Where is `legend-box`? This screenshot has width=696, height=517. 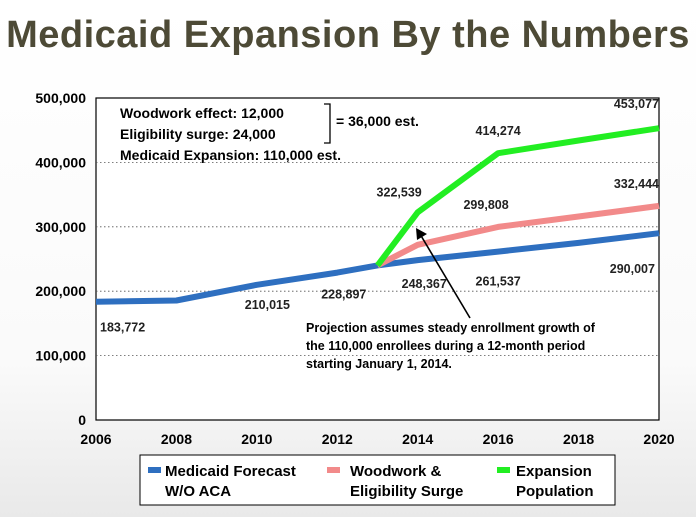 legend-box is located at coordinates (377, 480).